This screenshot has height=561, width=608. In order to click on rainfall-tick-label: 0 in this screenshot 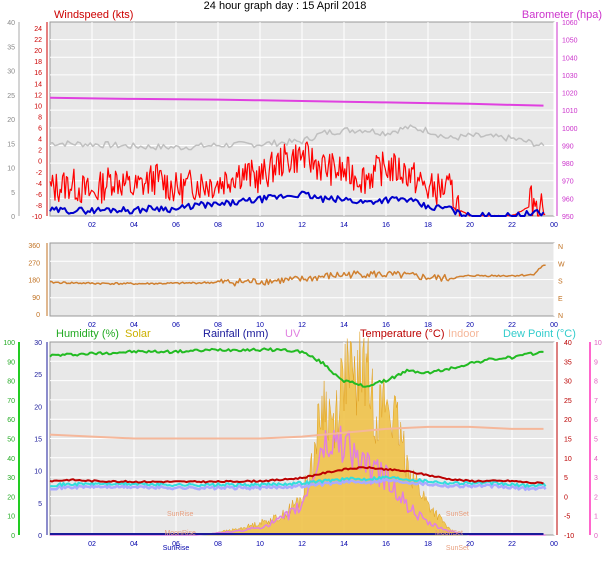, I will do `click(40, 536)`.